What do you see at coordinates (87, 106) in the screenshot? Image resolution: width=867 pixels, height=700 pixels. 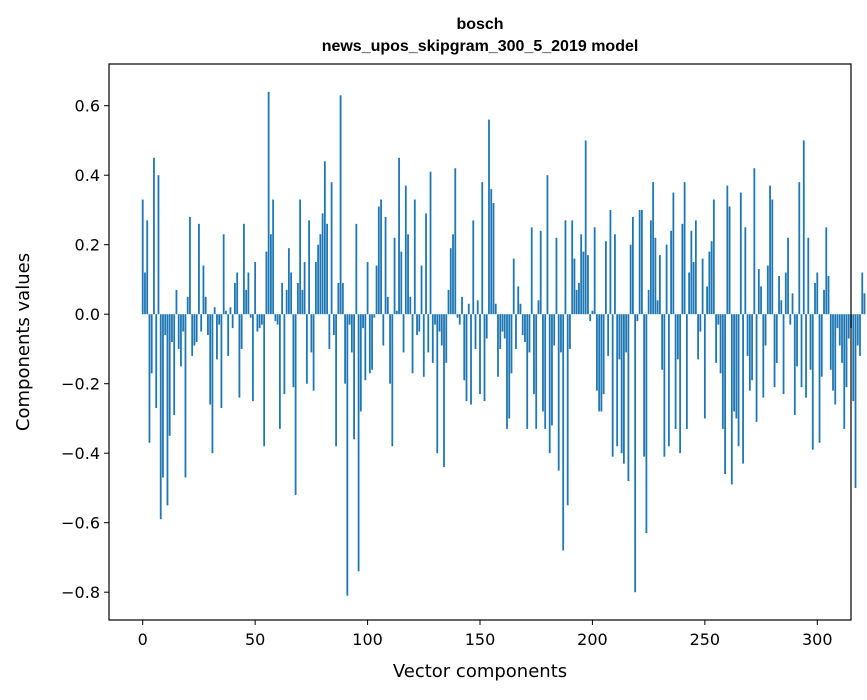 I see `y-tick-label: 0.6` at bounding box center [87, 106].